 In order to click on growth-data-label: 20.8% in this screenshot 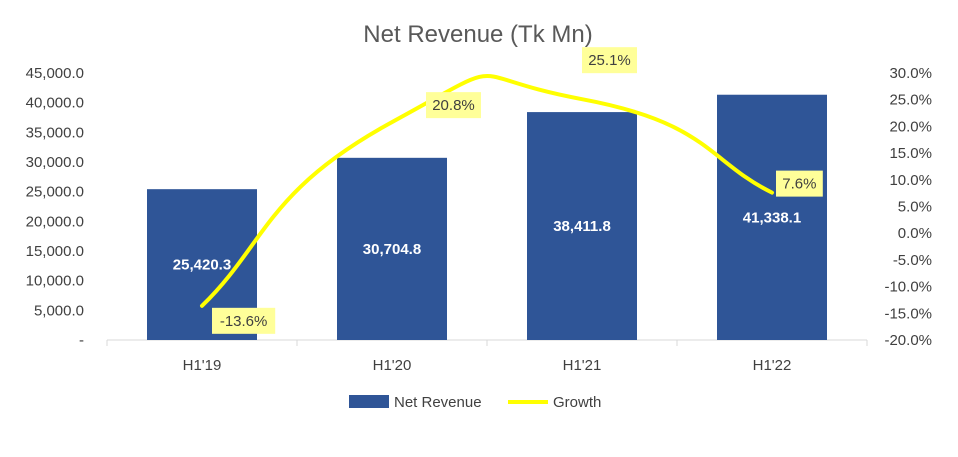, I will do `click(453, 105)`.